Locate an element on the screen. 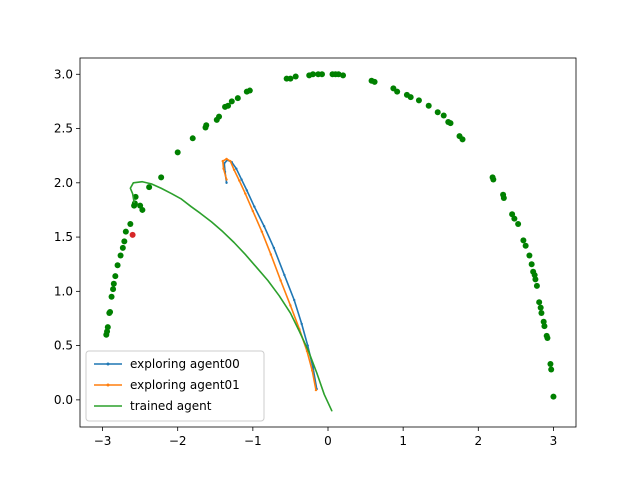 The width and height of the screenshot is (640, 480). x-axis: −3 −2 −1 0 1 2 3 is located at coordinates (326, 437).